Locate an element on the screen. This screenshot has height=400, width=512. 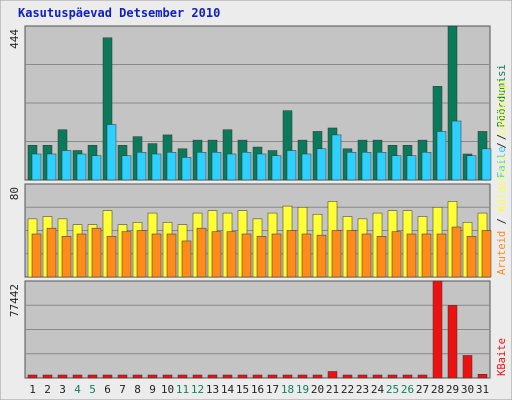
series-faile is located at coordinates (261, 150).